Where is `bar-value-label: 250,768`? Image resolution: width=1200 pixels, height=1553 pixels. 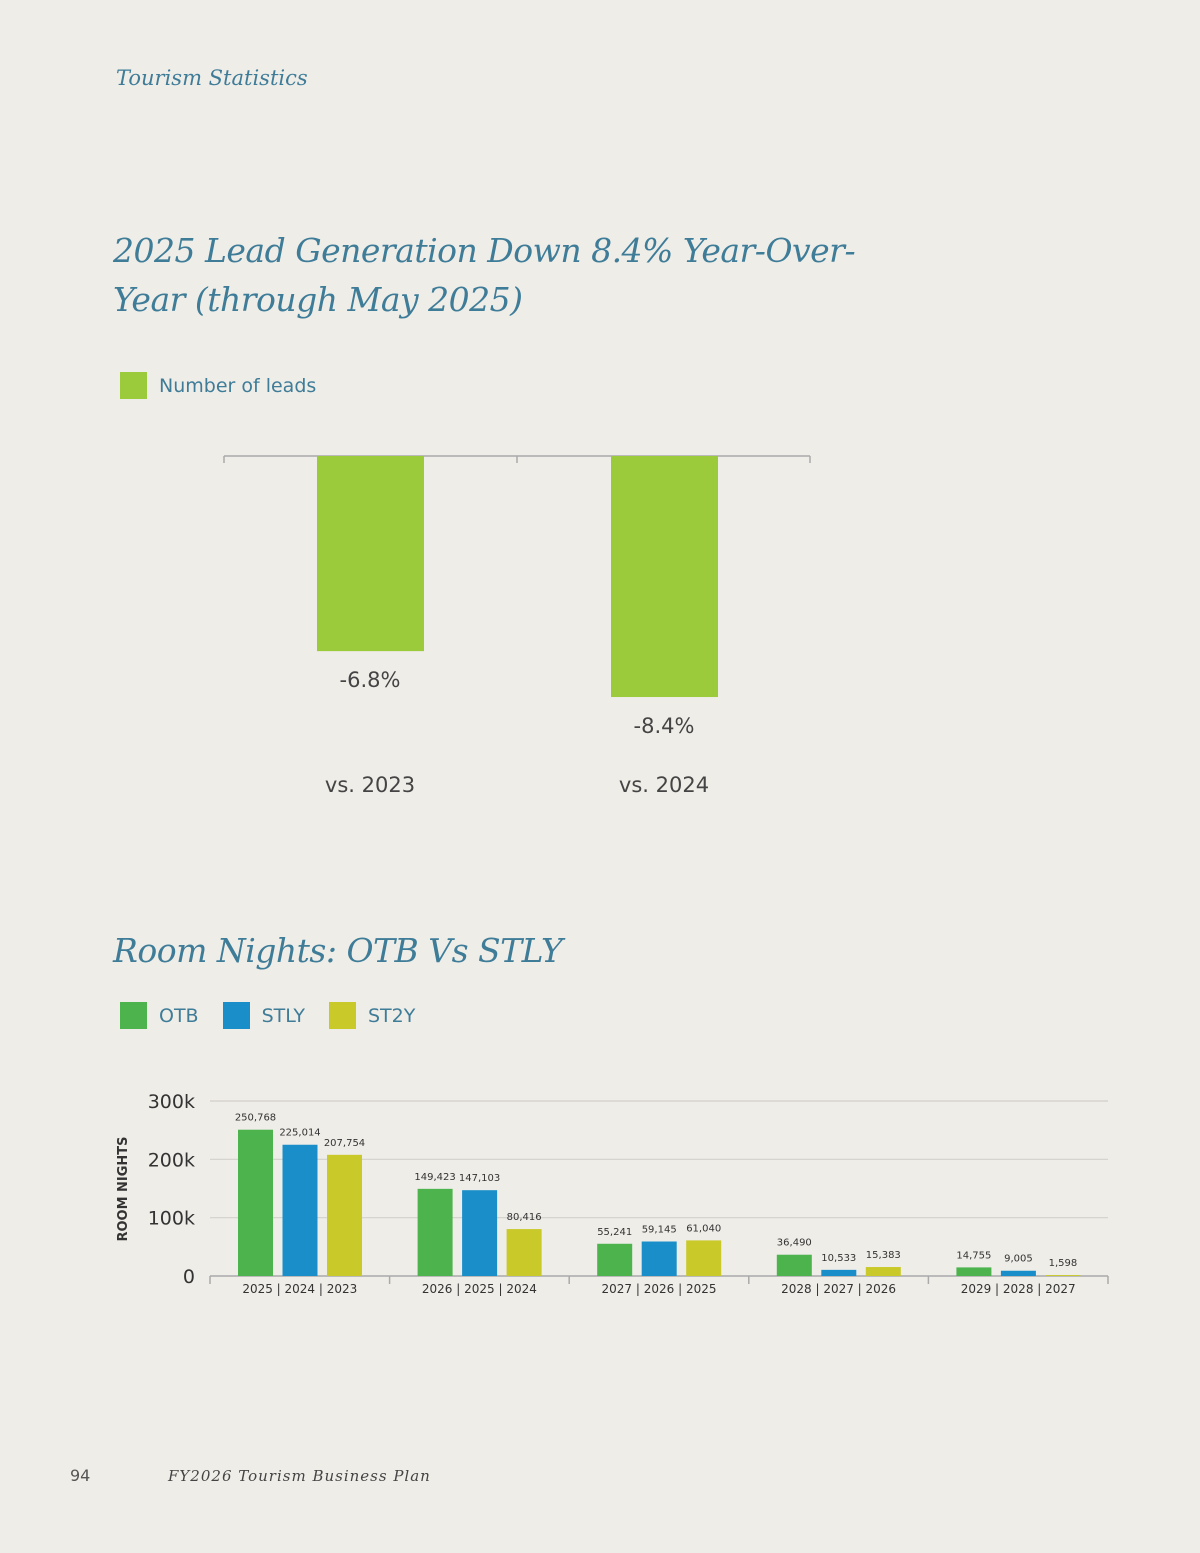 bar-value-label: 250,768 is located at coordinates (255, 1118).